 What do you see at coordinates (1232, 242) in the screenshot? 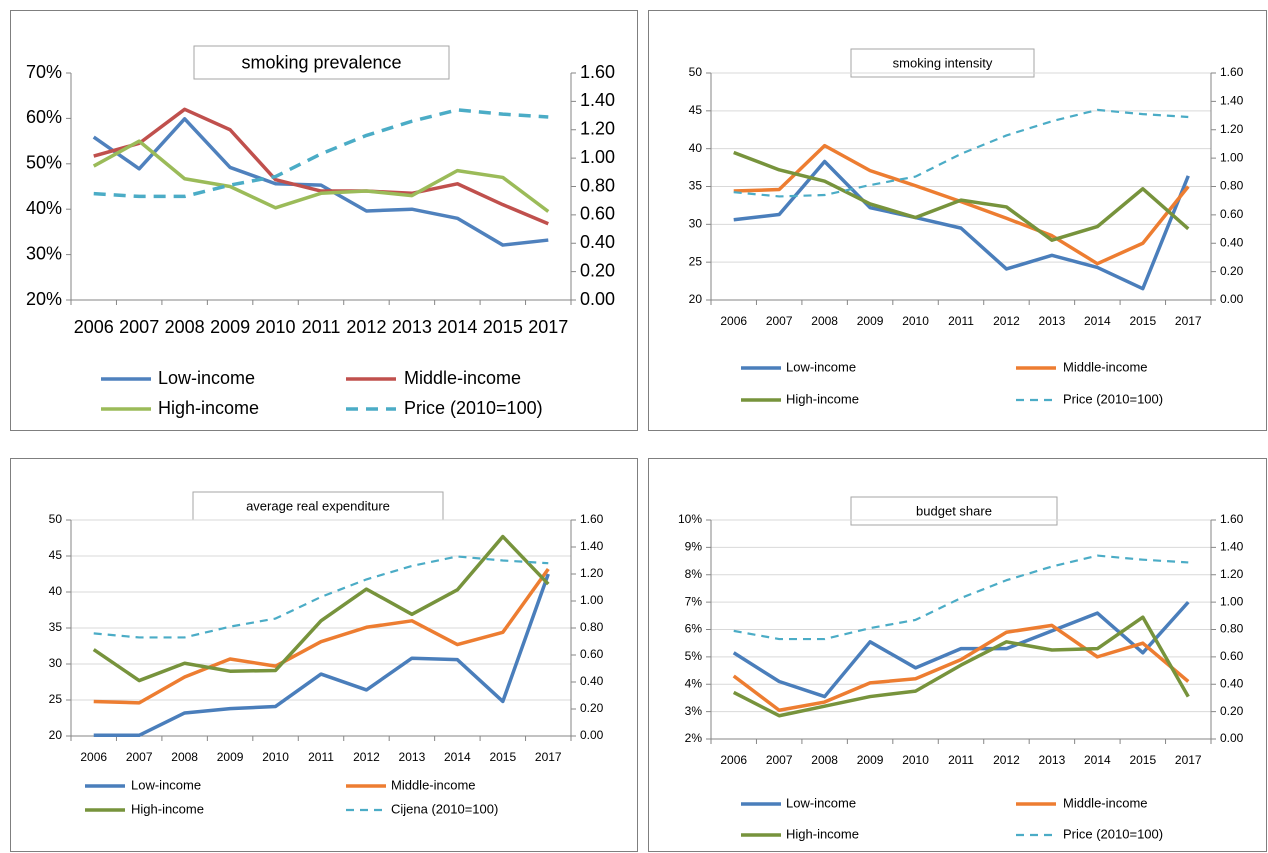
I see `y2-tick-label: 0.40` at bounding box center [1232, 242].